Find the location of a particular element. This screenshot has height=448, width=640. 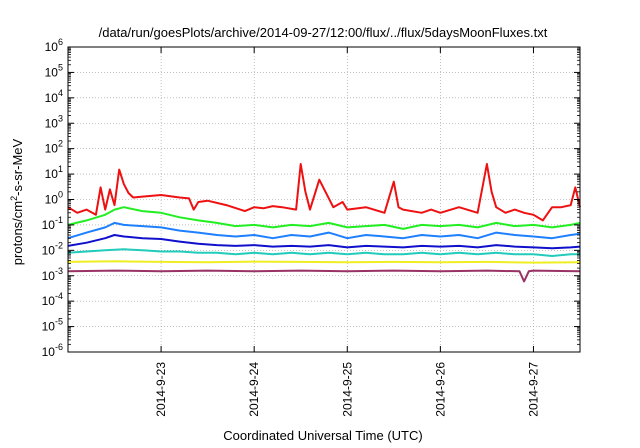

y-tick-label: 10⁻⁶ is located at coordinates (52, 350).